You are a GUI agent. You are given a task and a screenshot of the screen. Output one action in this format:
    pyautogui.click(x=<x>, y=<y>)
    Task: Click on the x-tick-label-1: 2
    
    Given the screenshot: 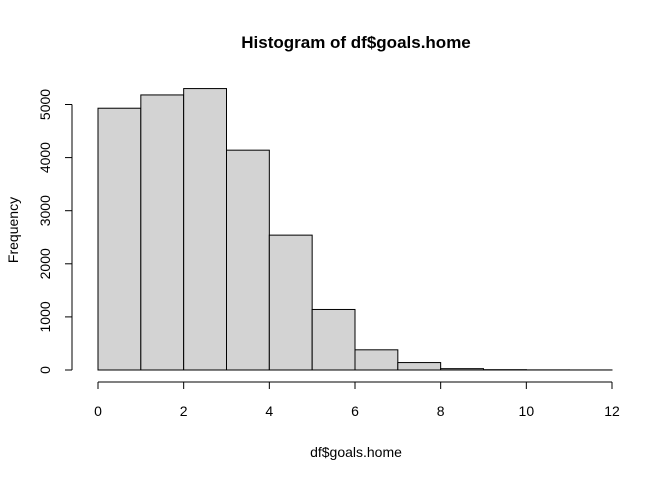 What is the action you would take?
    pyautogui.click(x=184, y=411)
    